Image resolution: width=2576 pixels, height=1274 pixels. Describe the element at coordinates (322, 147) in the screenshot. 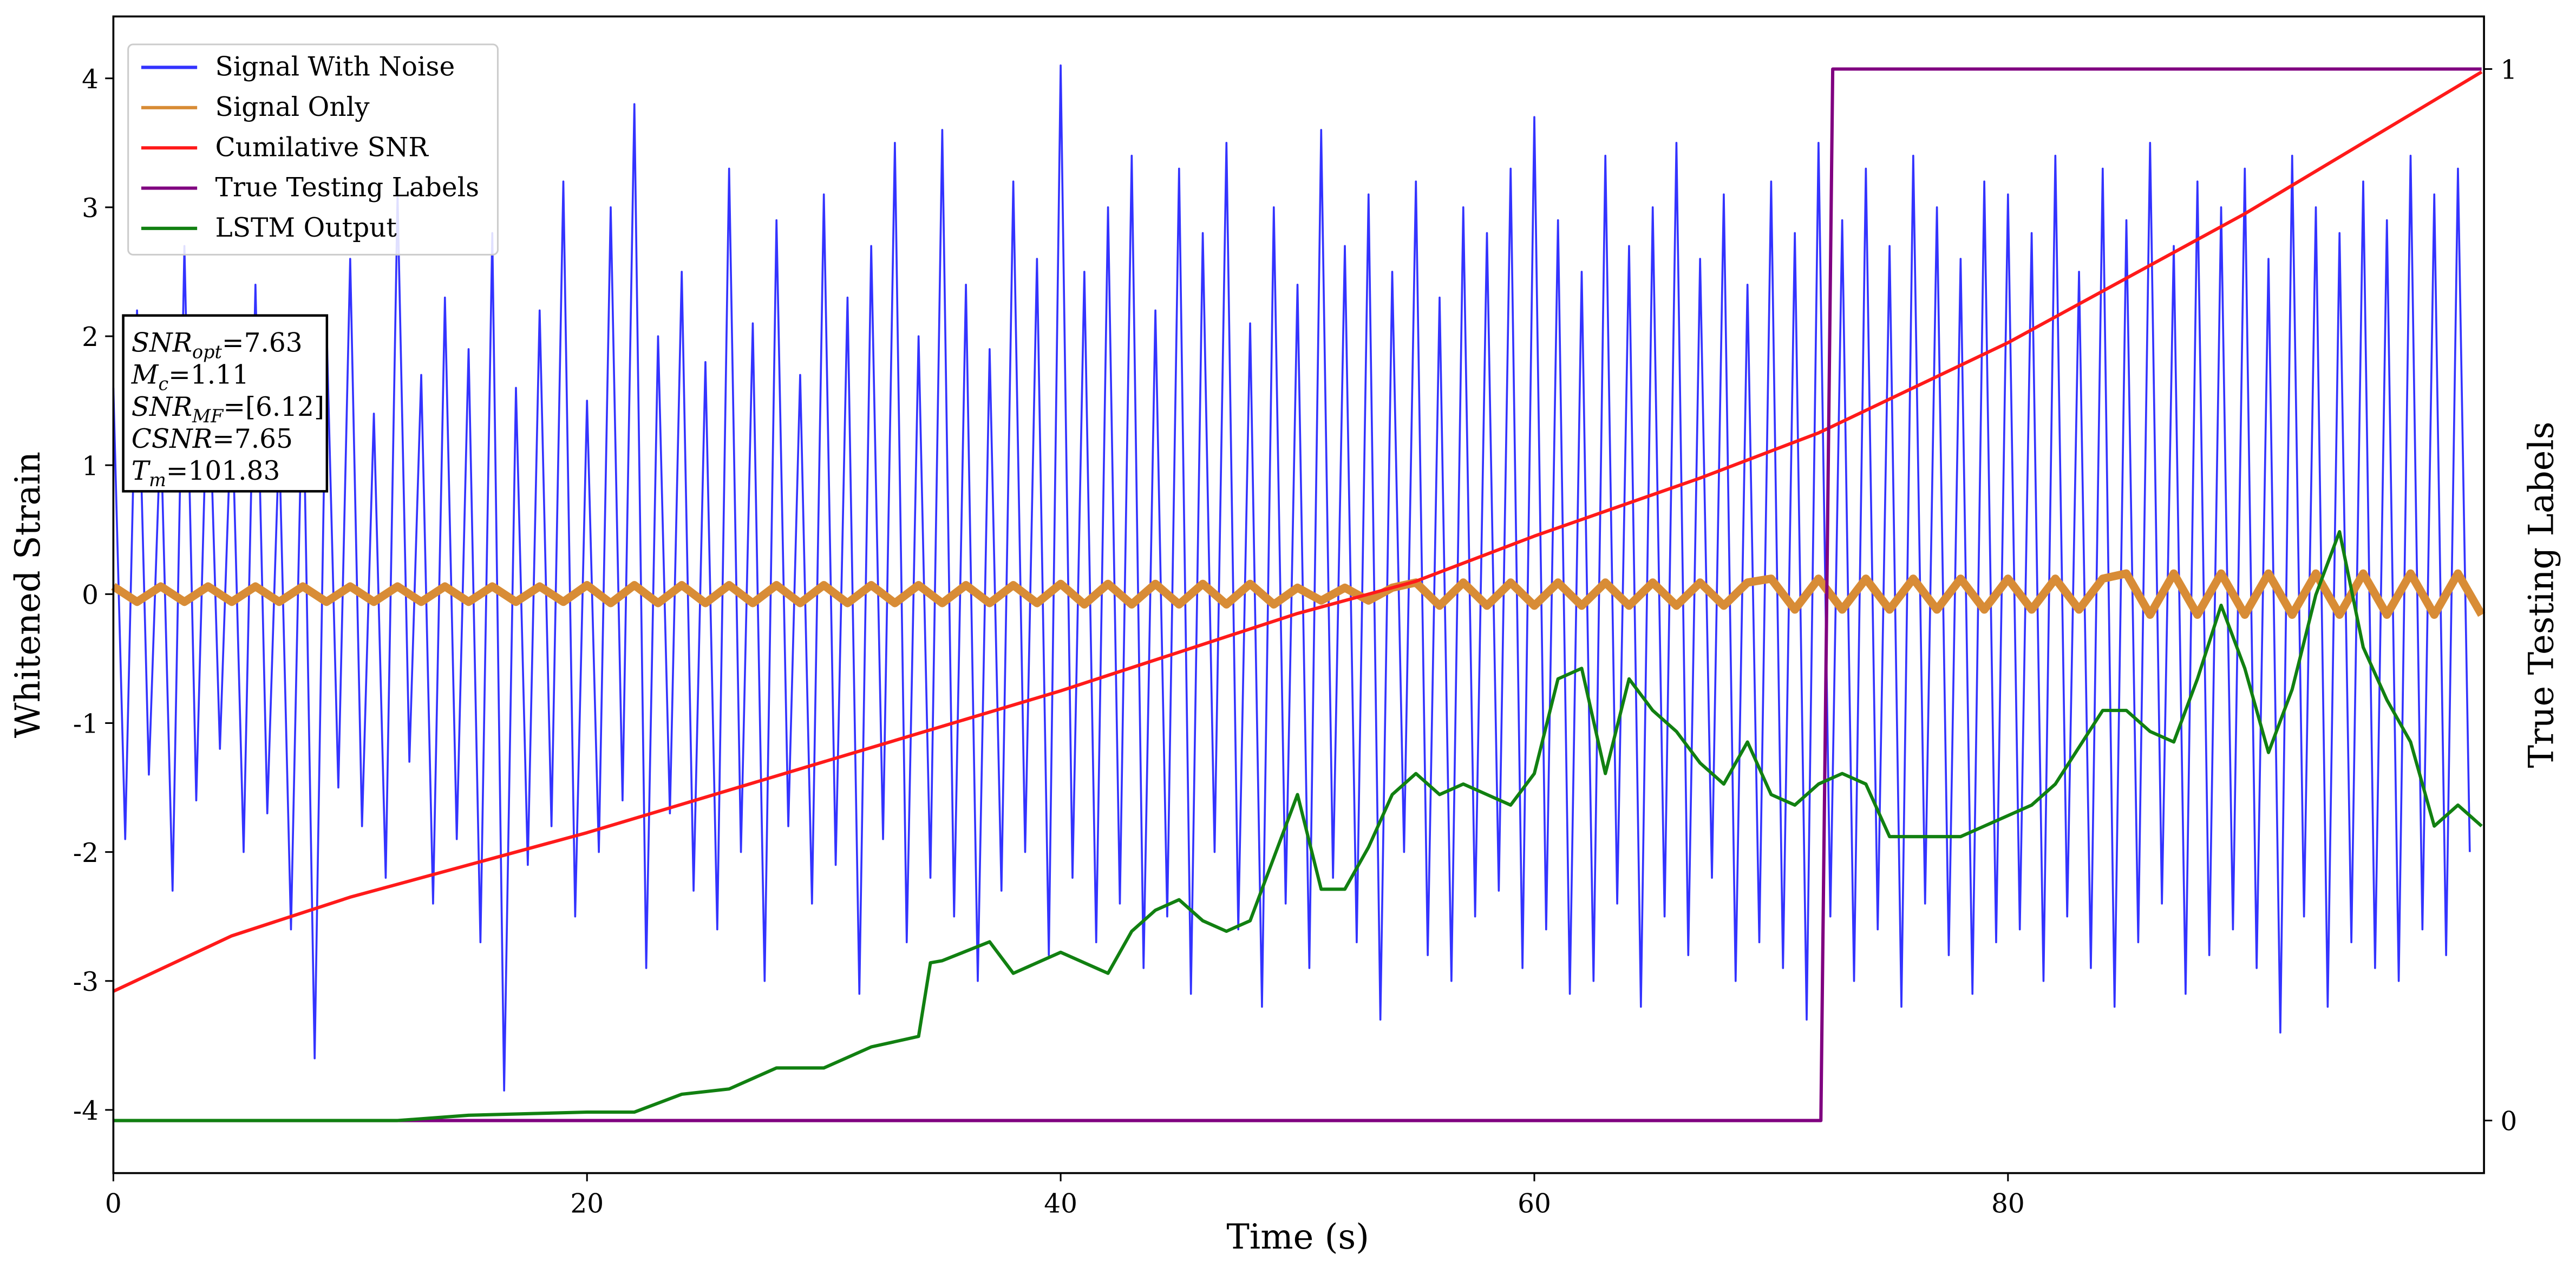

I see `legend-label: Cumilative SNR` at that location.